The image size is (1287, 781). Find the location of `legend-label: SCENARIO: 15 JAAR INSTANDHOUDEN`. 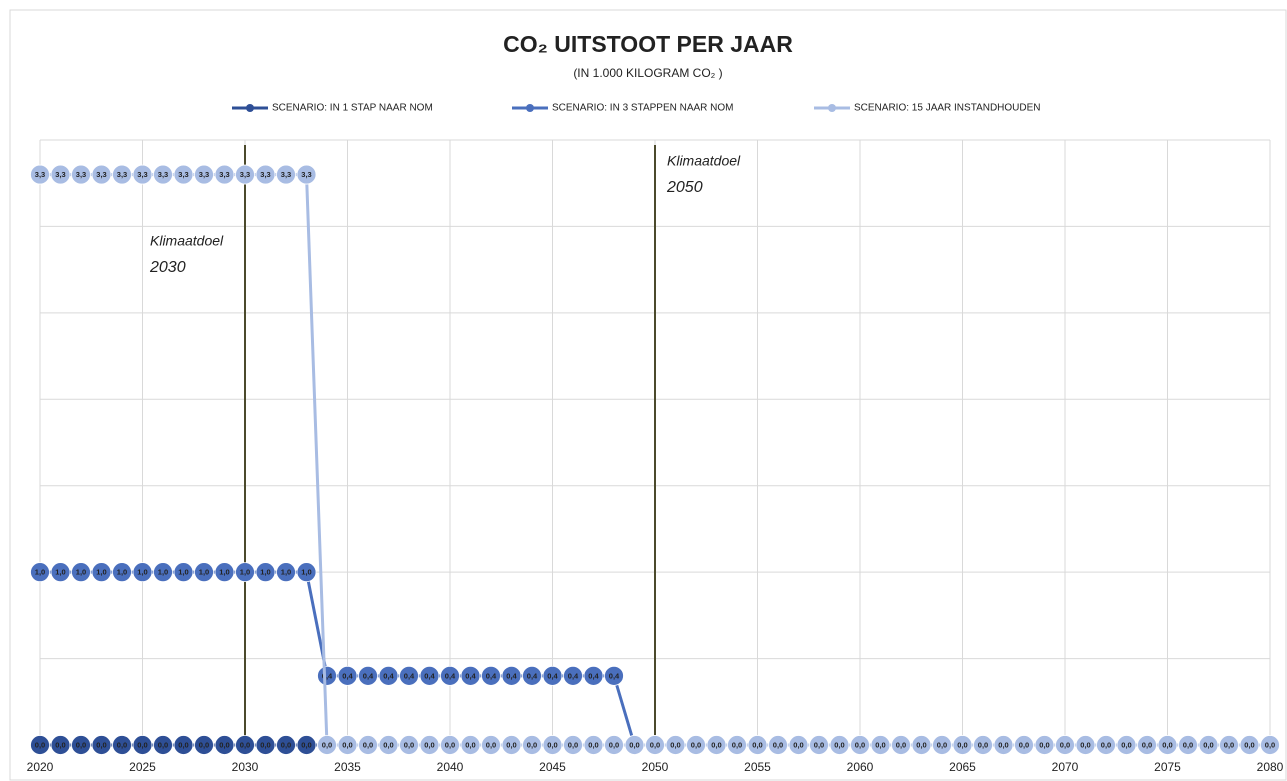

legend-label: SCENARIO: 15 JAAR INSTANDHOUDEN is located at coordinates (947, 108).